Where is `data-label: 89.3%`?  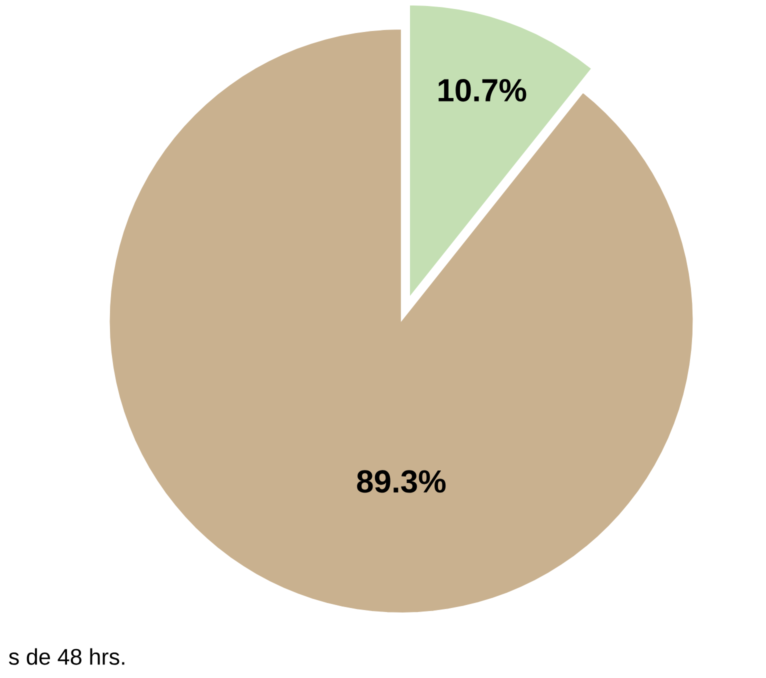 data-label: 89.3% is located at coordinates (401, 481).